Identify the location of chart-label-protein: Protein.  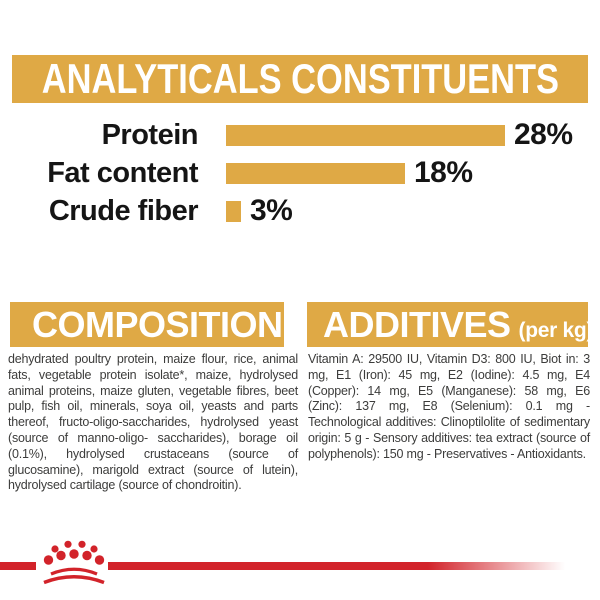
(150, 134).